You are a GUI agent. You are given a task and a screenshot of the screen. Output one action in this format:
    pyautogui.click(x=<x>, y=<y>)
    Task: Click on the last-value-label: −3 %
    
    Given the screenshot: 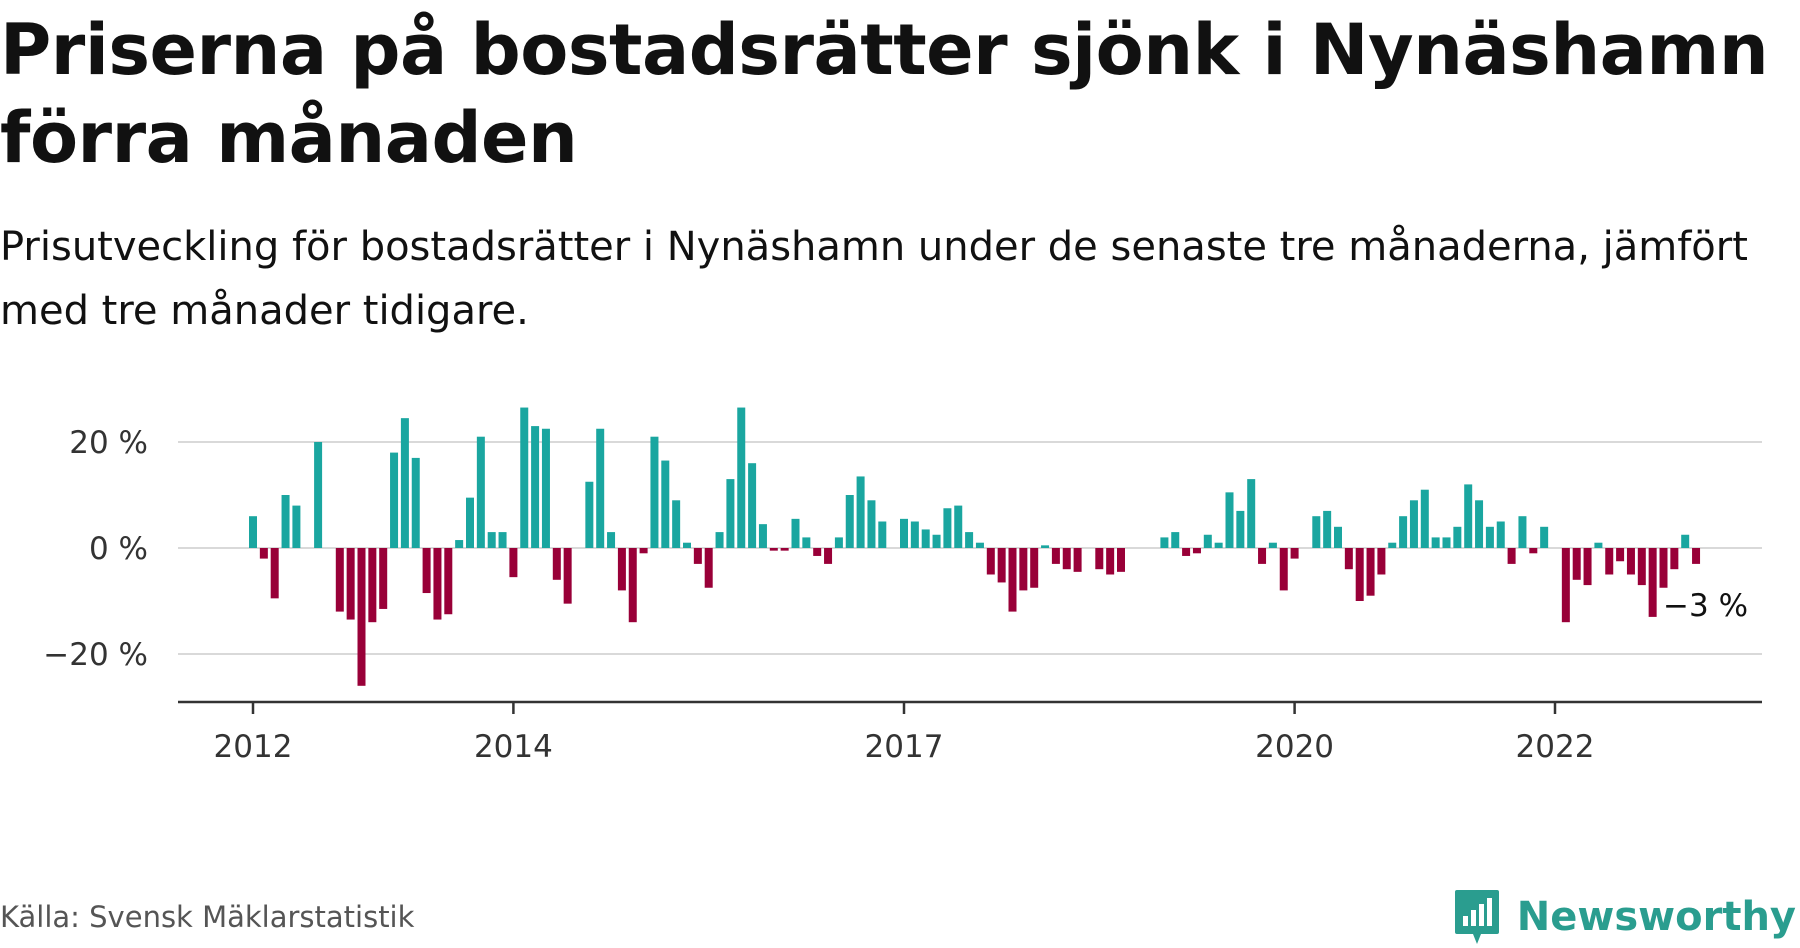 What is the action you would take?
    pyautogui.click(x=1705, y=606)
    